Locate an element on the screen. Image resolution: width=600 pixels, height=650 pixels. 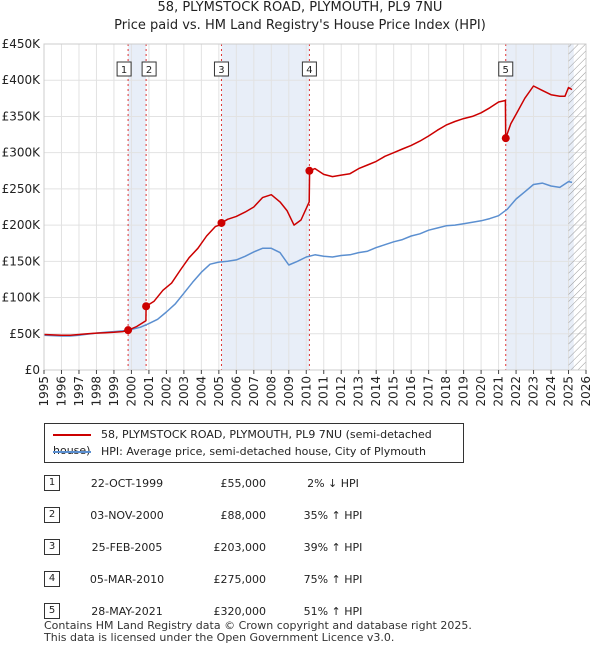
row-number-badge: 5 is located at coordinates (52, 611).